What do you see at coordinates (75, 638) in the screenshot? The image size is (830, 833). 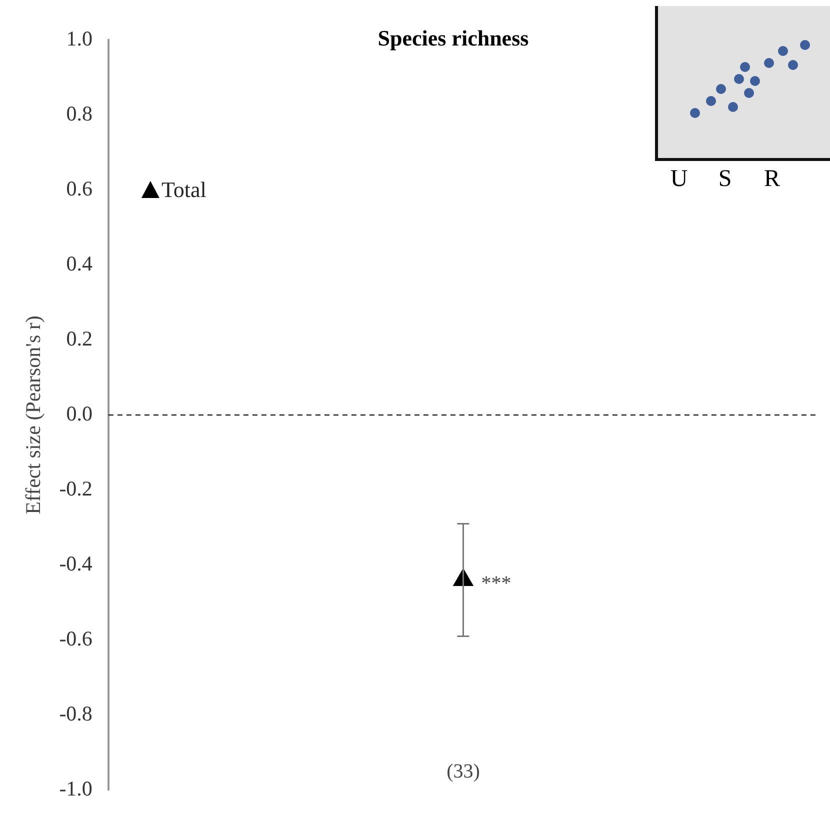 I see `y-tick-label: -0.6` at bounding box center [75, 638].